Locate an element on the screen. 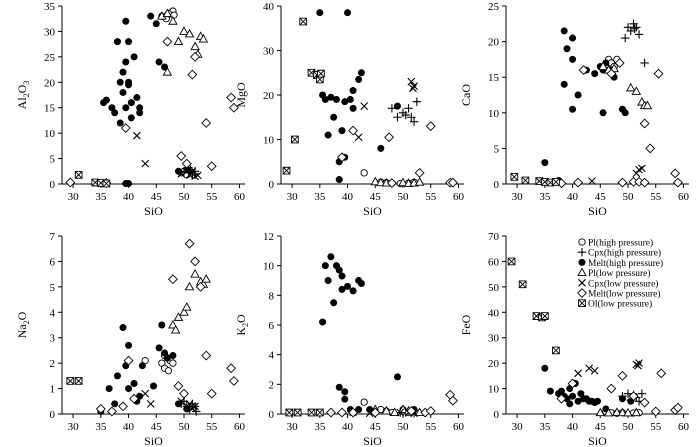  axis-frame is located at coordinates (372, 95).